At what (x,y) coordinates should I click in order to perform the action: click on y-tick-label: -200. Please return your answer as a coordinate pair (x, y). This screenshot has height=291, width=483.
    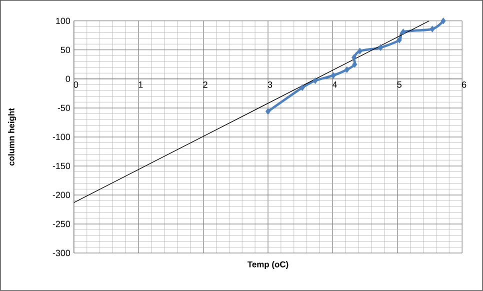
    Looking at the image, I should click on (61, 195).